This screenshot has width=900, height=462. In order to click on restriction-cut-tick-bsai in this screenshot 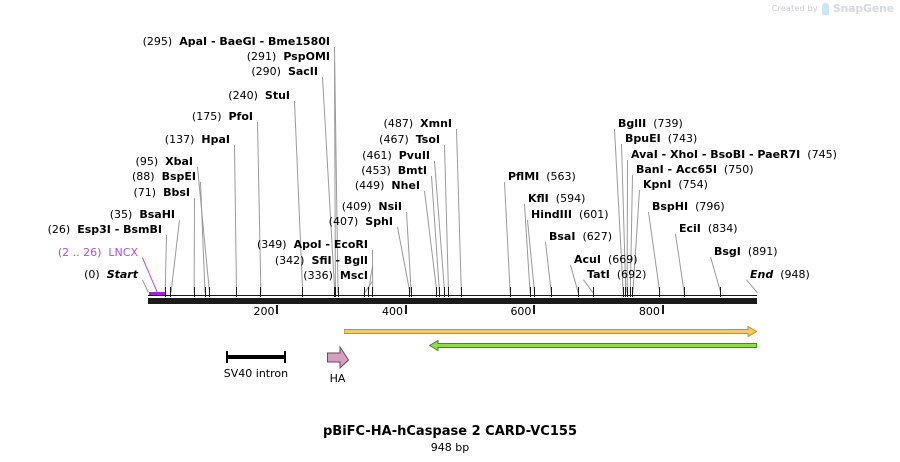, I will do `click(551, 292)`.